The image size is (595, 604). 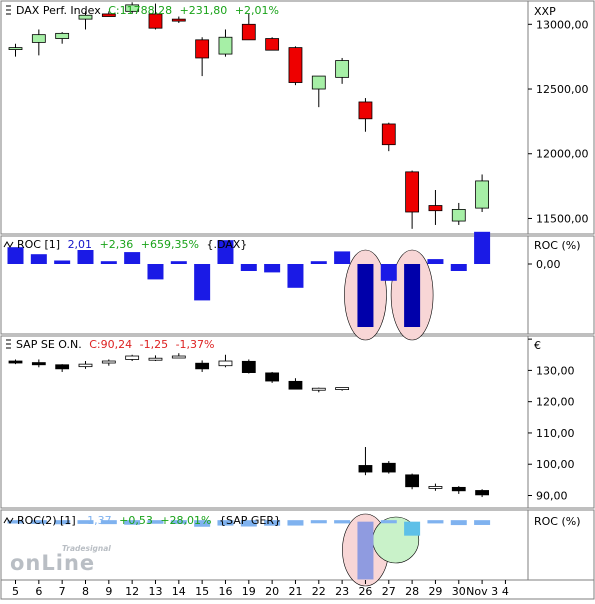 I want to click on roc2-name: ROC(2) [1], so click(x=46, y=520).